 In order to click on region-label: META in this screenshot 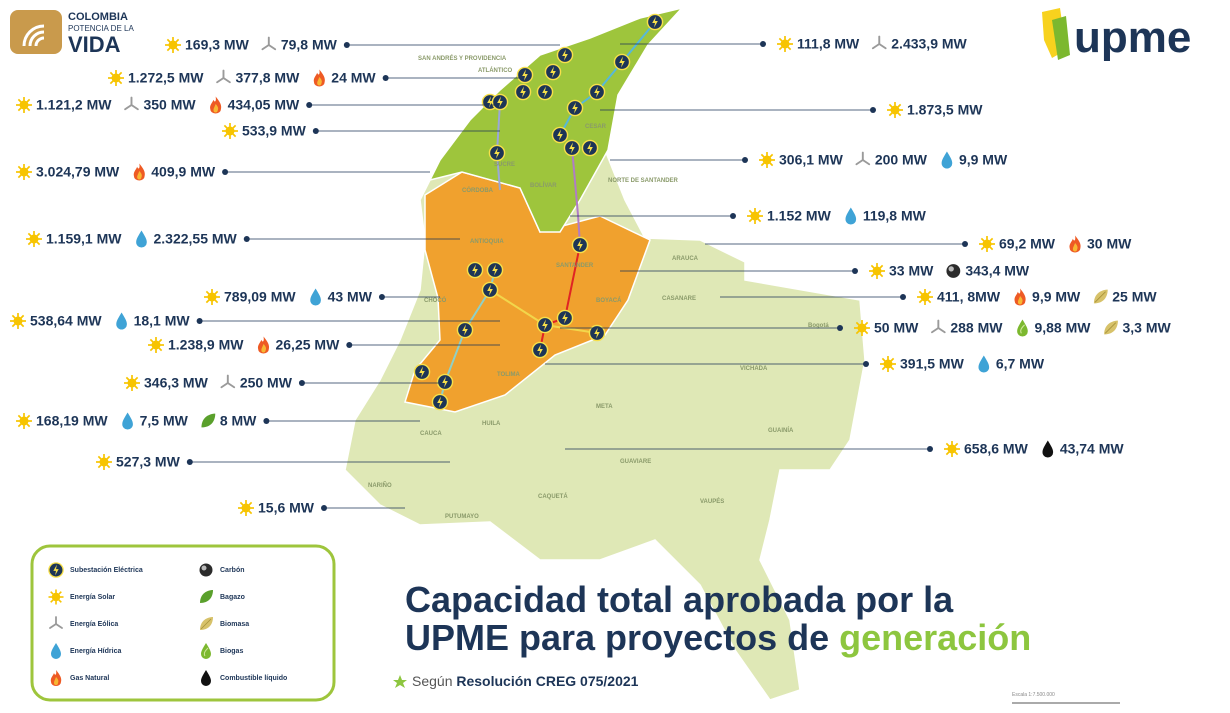, I will do `click(604, 407)`.